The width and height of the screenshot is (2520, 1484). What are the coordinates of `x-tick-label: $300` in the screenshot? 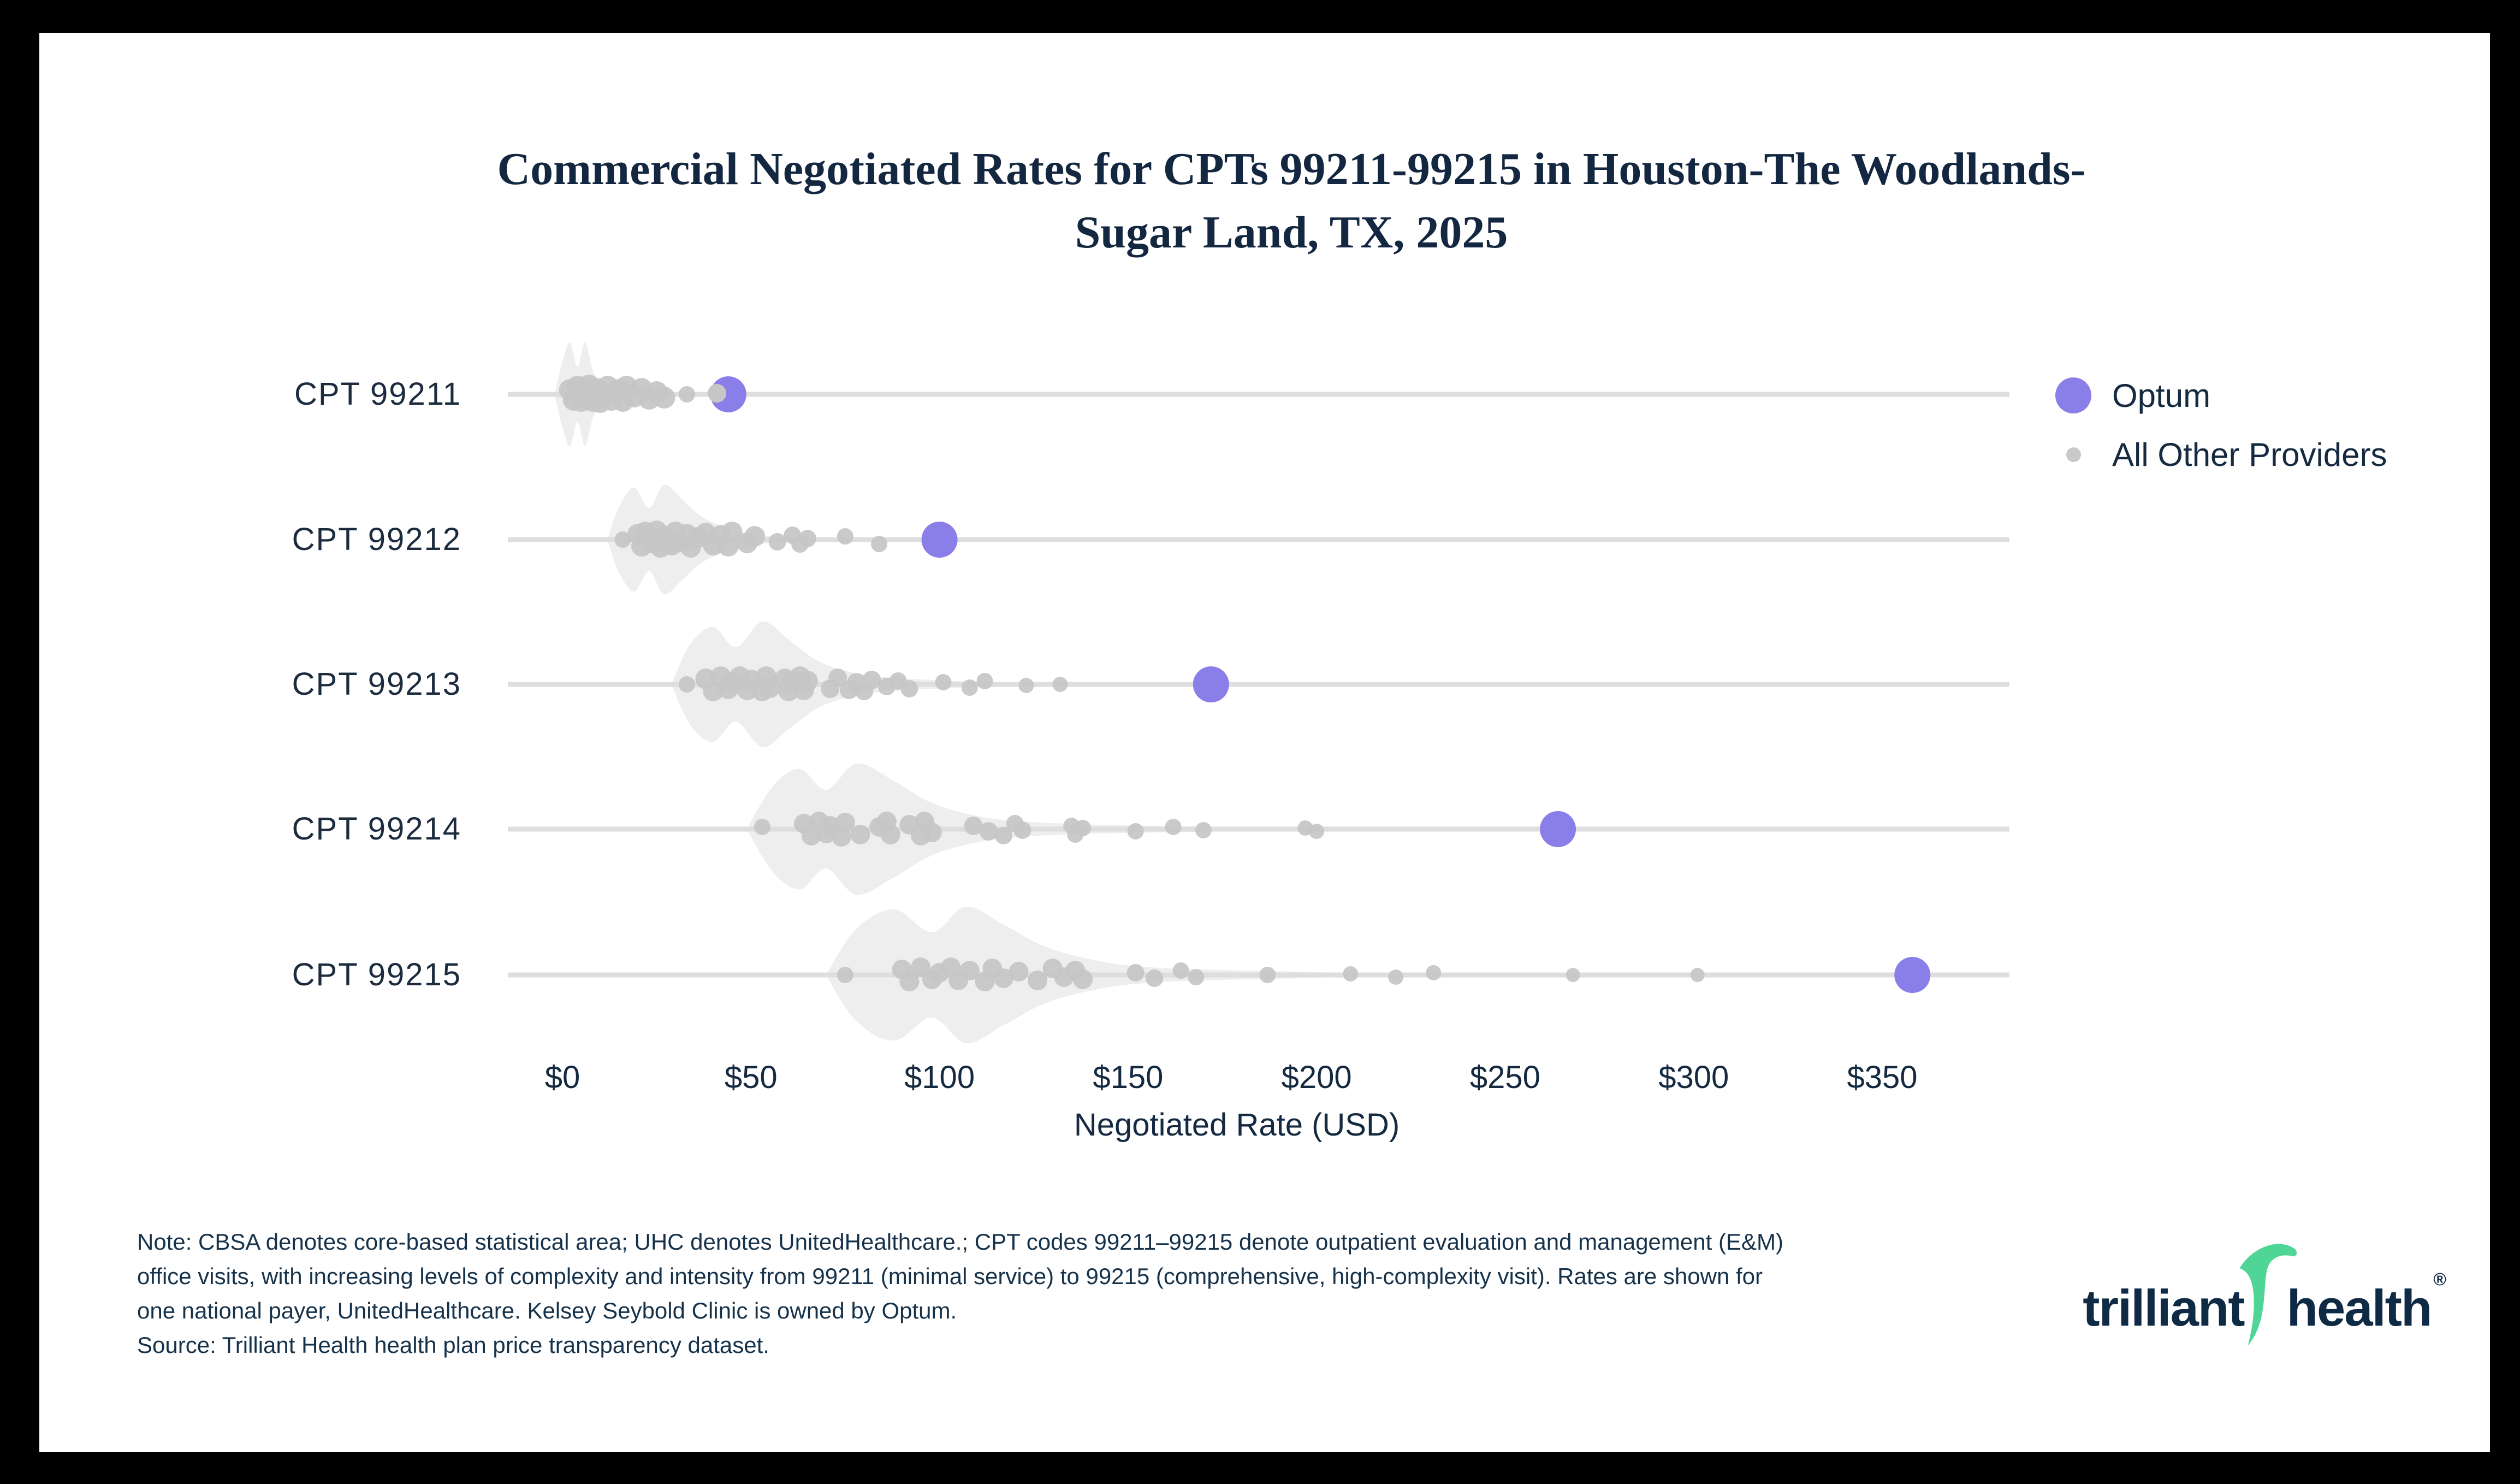 It's located at (1693, 1077).